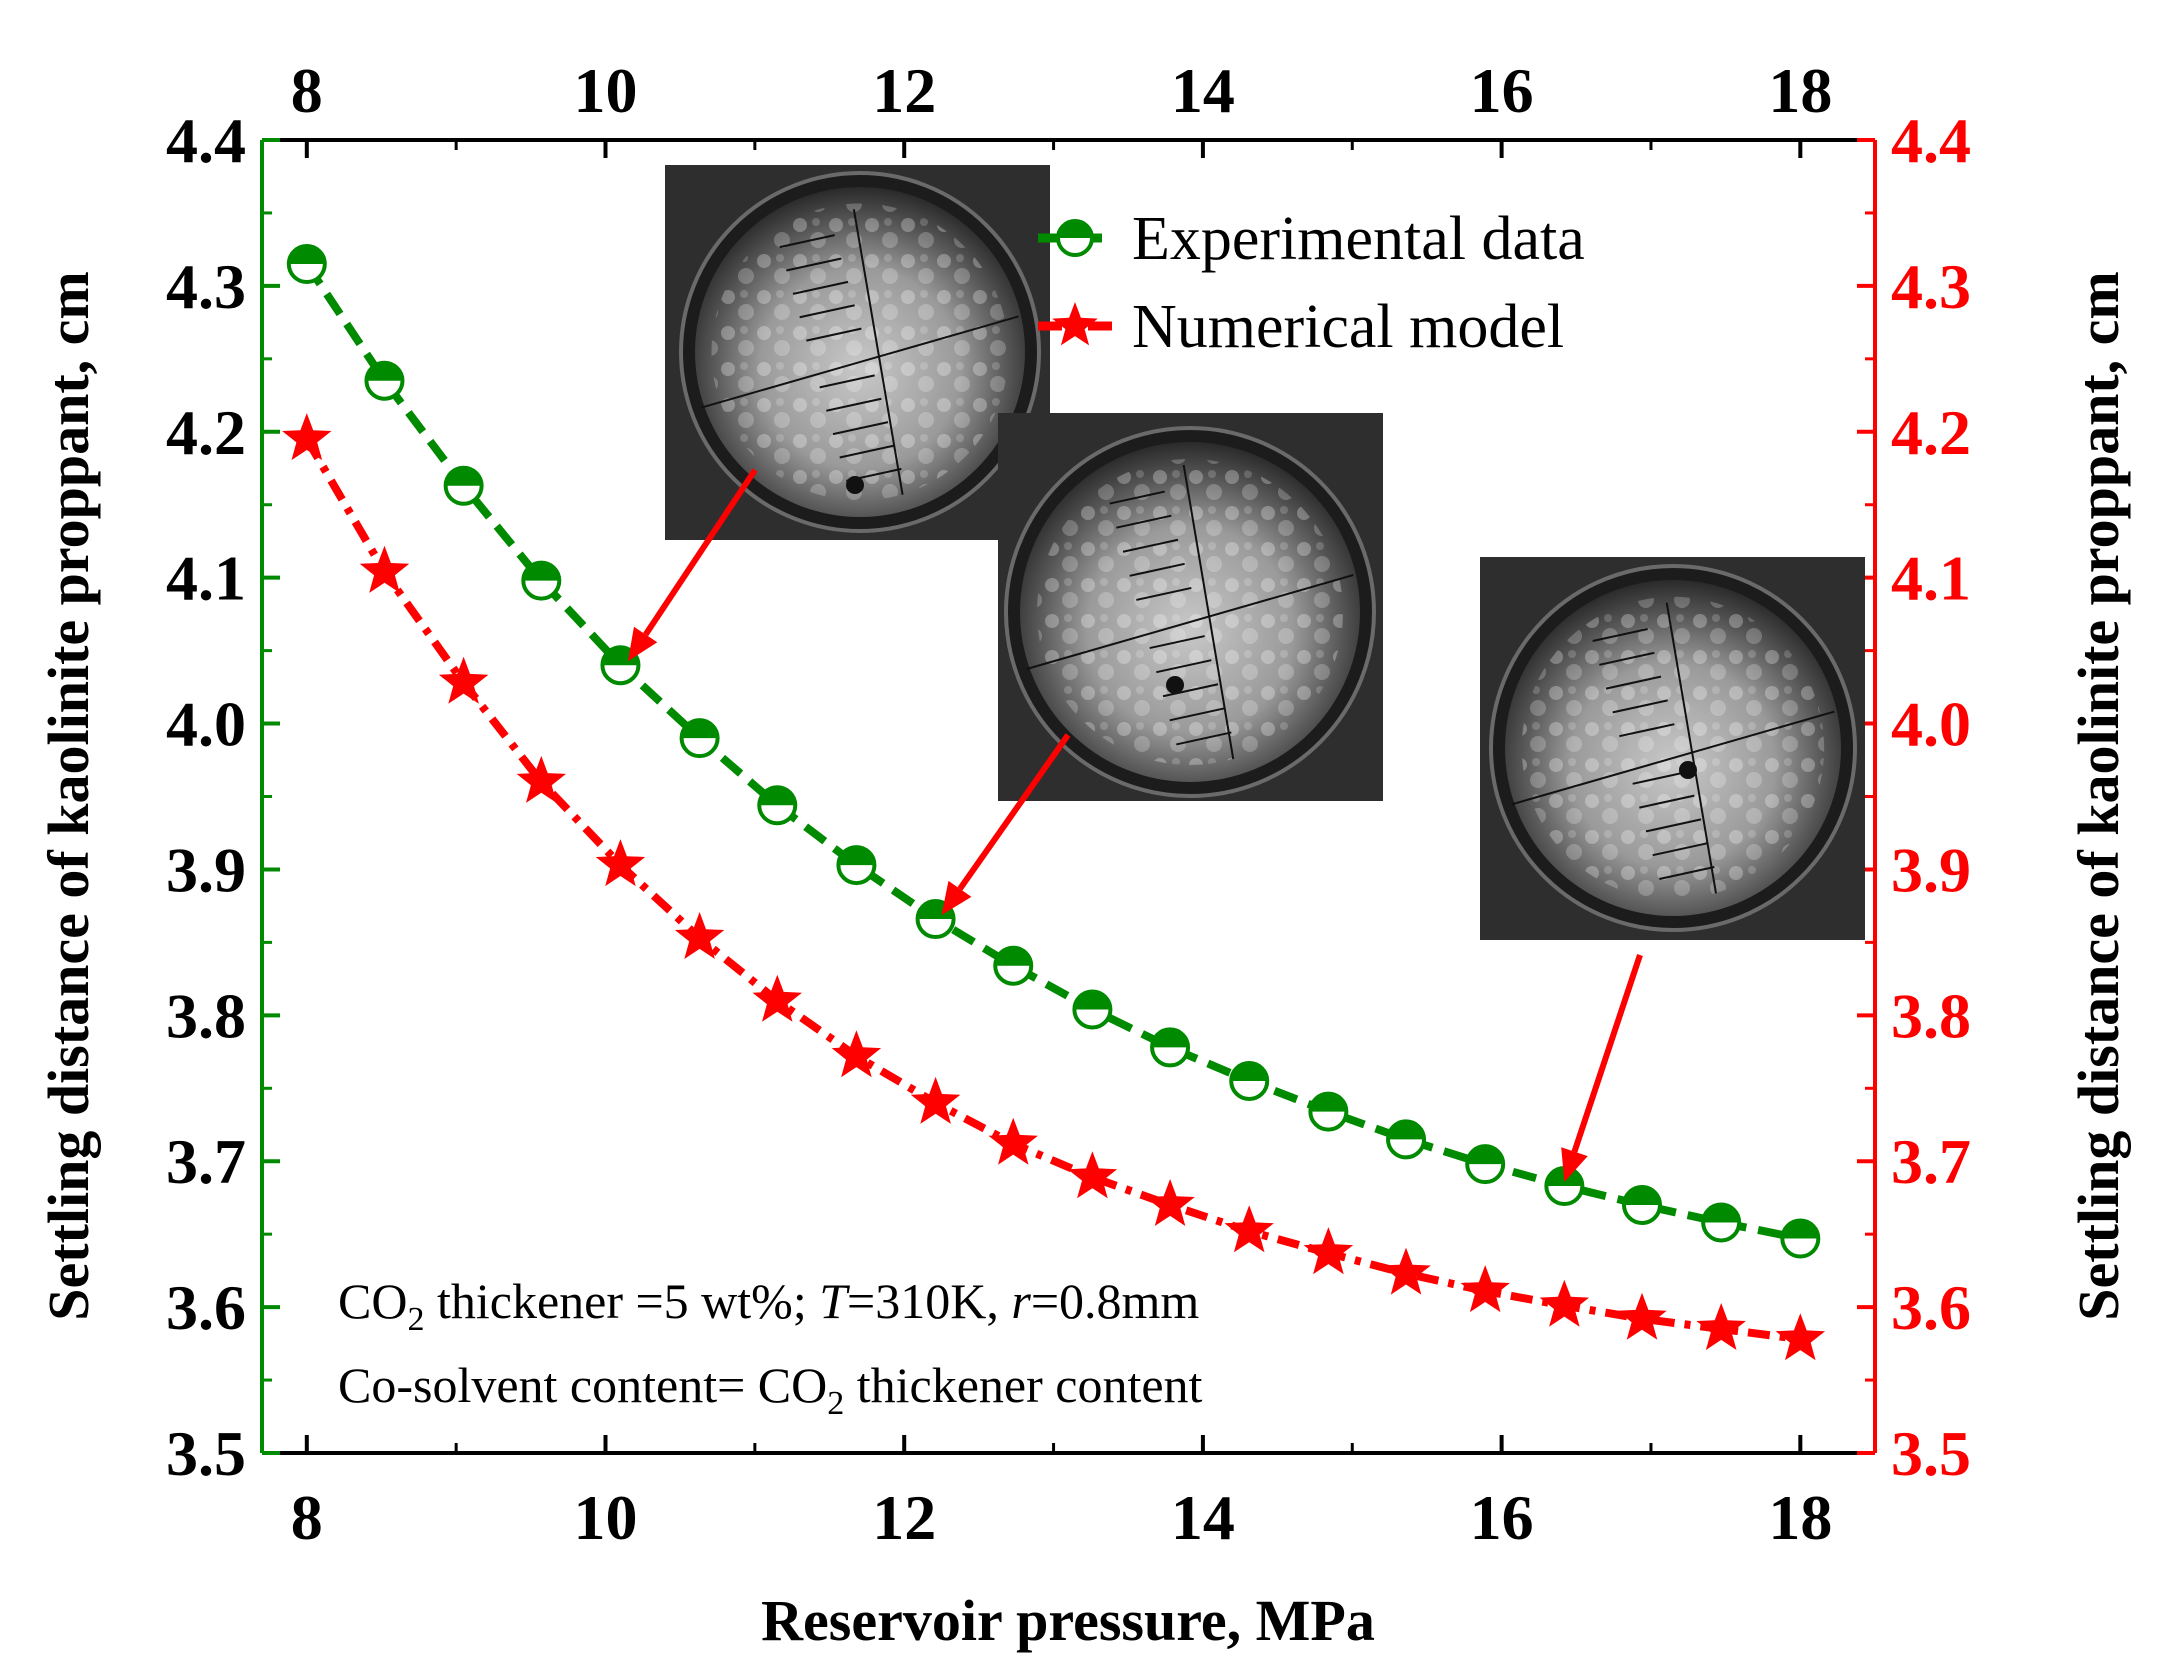 The width and height of the screenshot is (2160, 1672). Describe the element at coordinates (904, 1517) in the screenshot. I see `x-tick-label-bottom: 12` at that location.